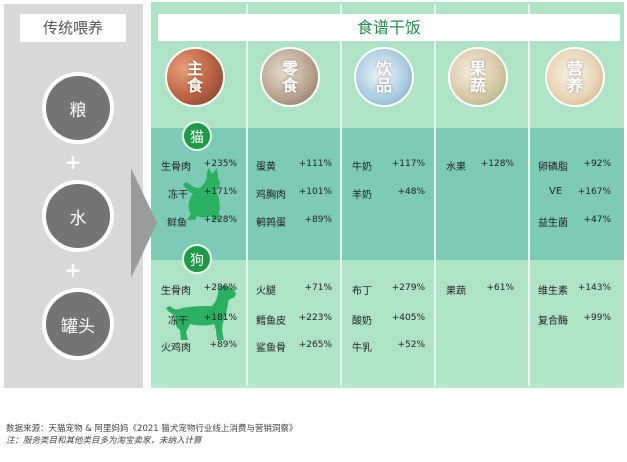 This screenshot has width=627, height=462. I want to click on dog-item-name: 维生素, so click(553, 291).